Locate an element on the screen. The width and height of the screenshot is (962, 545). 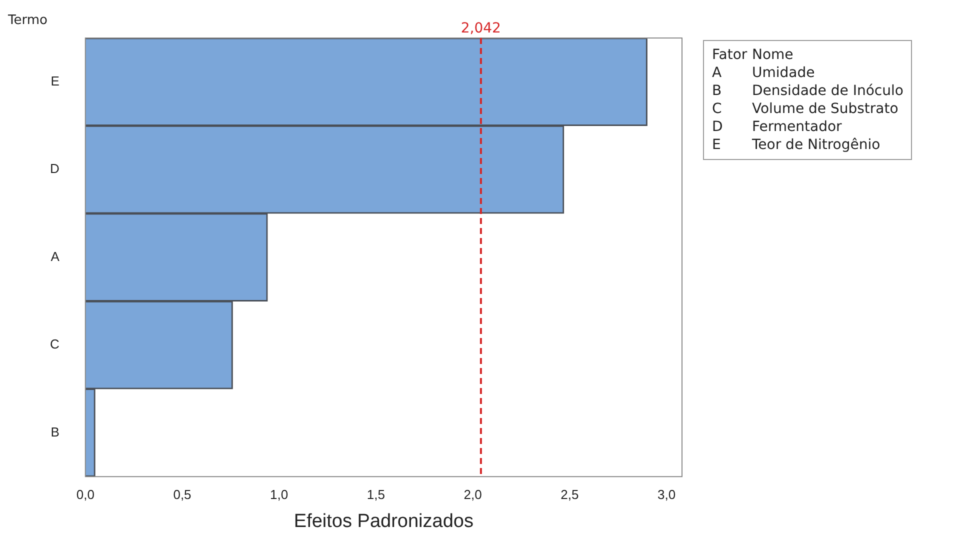
text: Umidade is located at coordinates (784, 73).